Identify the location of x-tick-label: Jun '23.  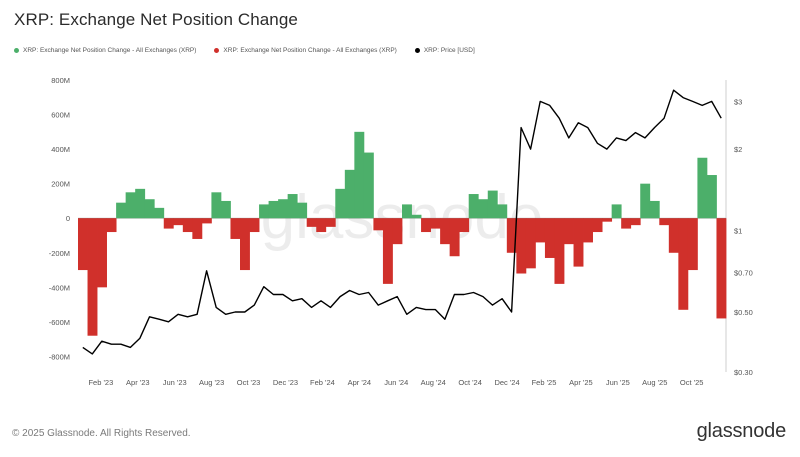
(175, 382).